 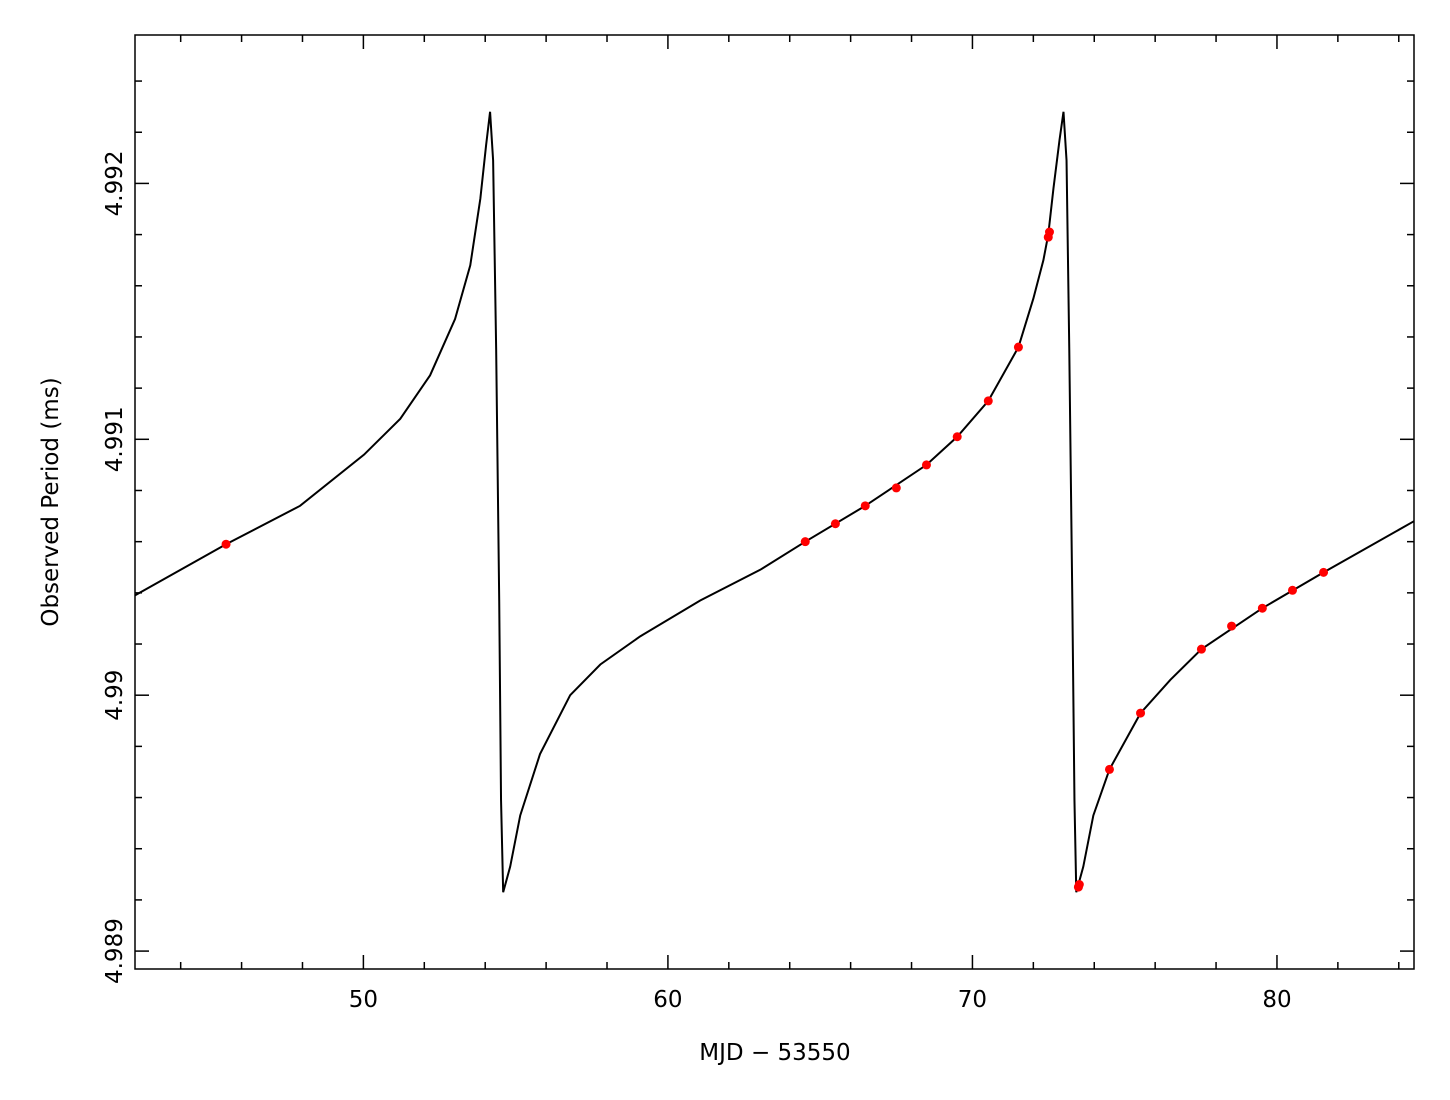 What do you see at coordinates (51, 501) in the screenshot?
I see `y-axis-label: Observed Period (ms)` at bounding box center [51, 501].